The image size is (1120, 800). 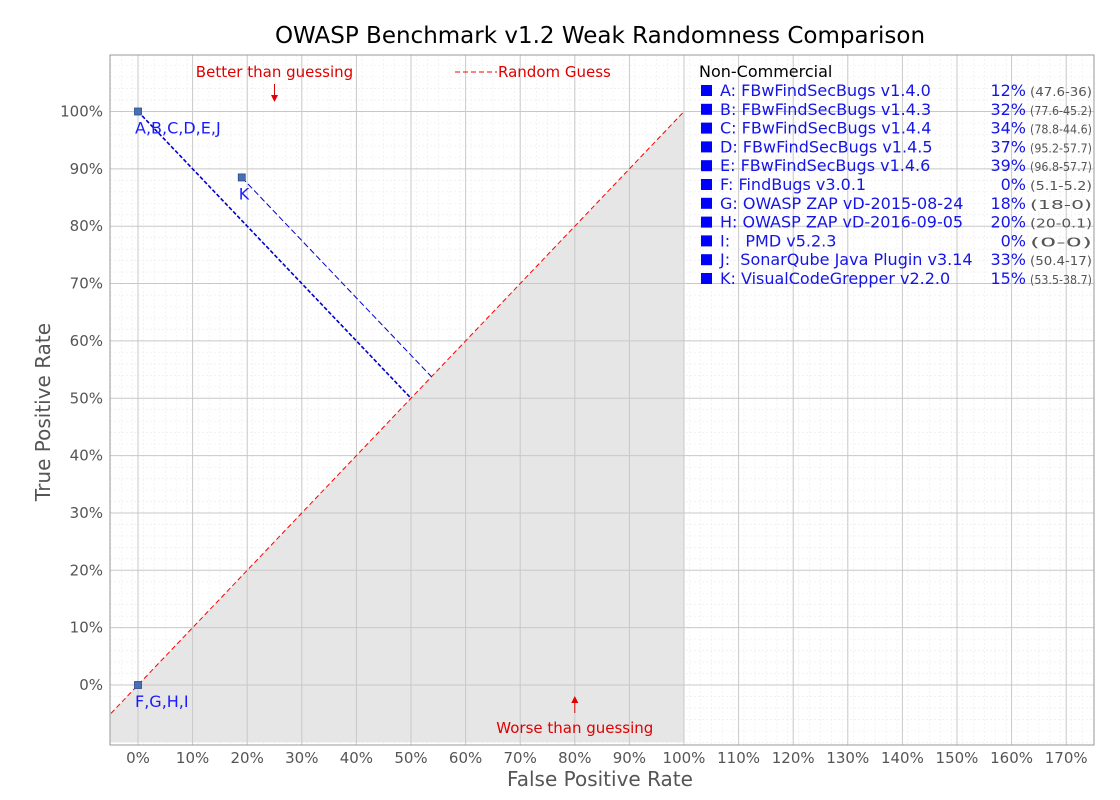 What do you see at coordinates (574, 758) in the screenshot?
I see `x-tick-label: 80%` at bounding box center [574, 758].